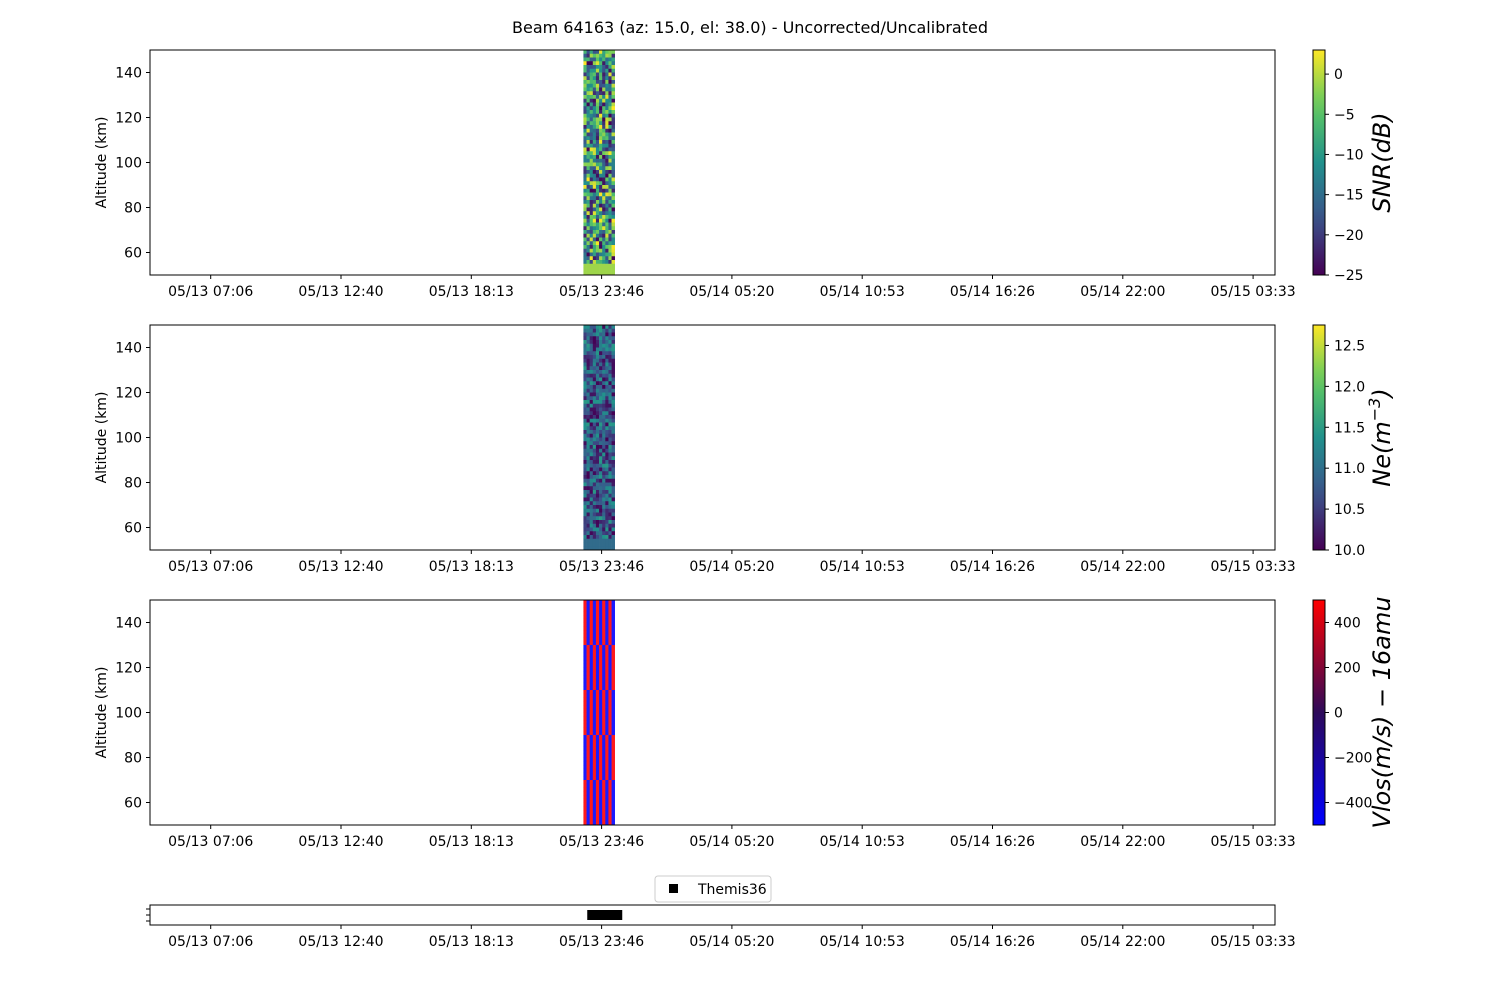  I want to click on panel2-colorbar-tick-label: 10.0, so click(1349, 551).